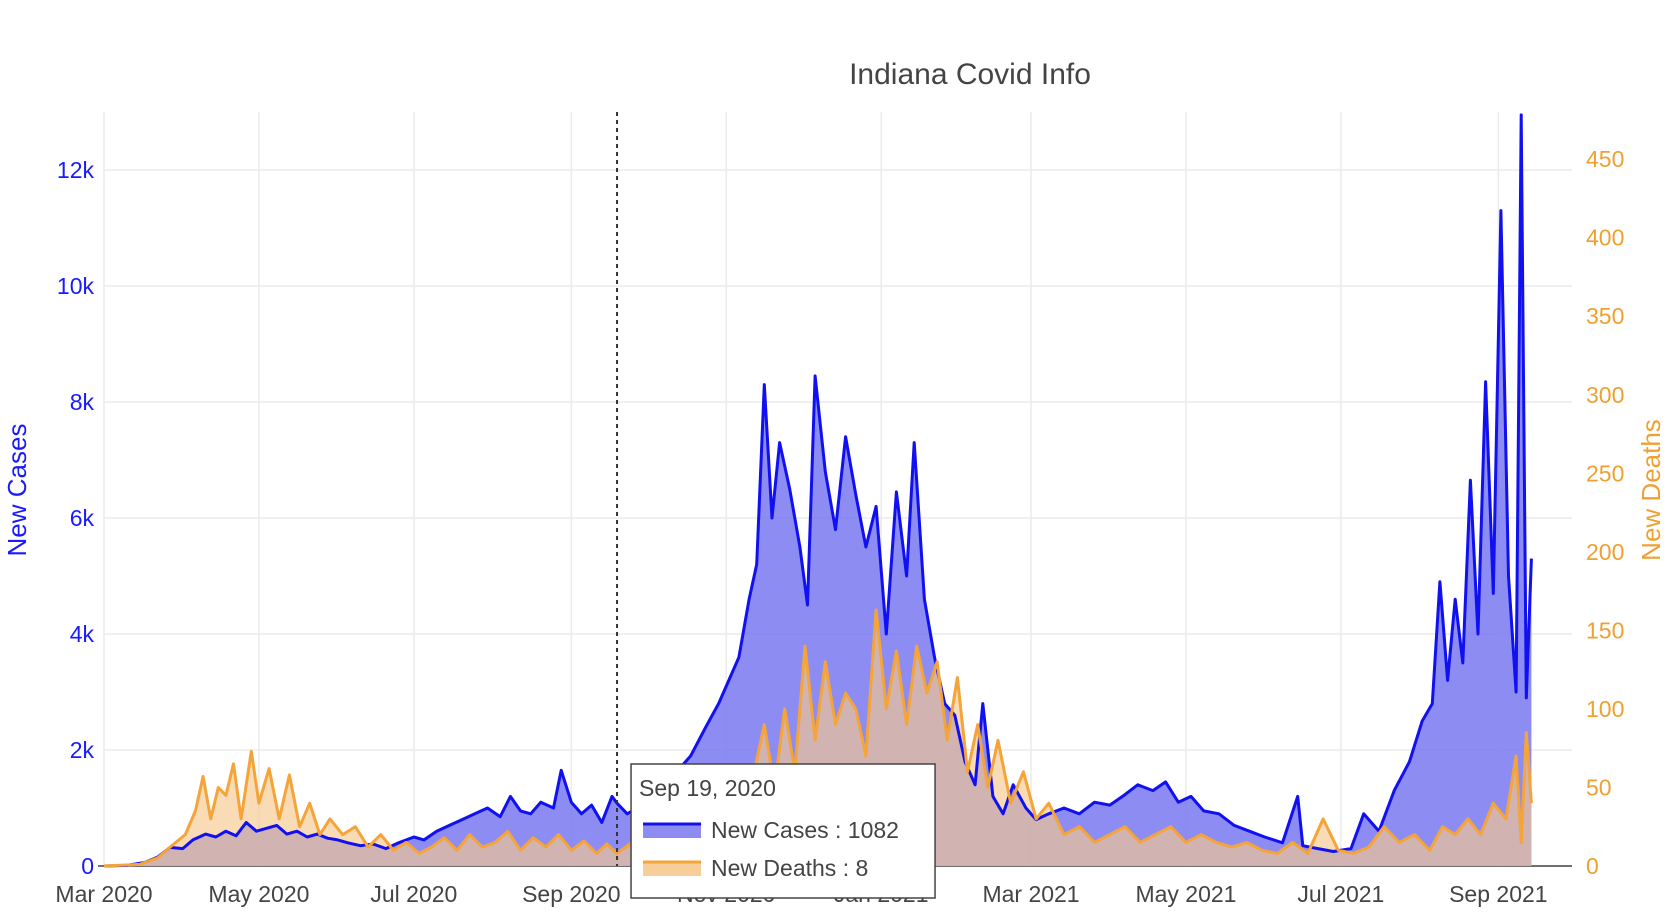  I want to click on x-tick-label: Jul 2021, so click(1340, 894).